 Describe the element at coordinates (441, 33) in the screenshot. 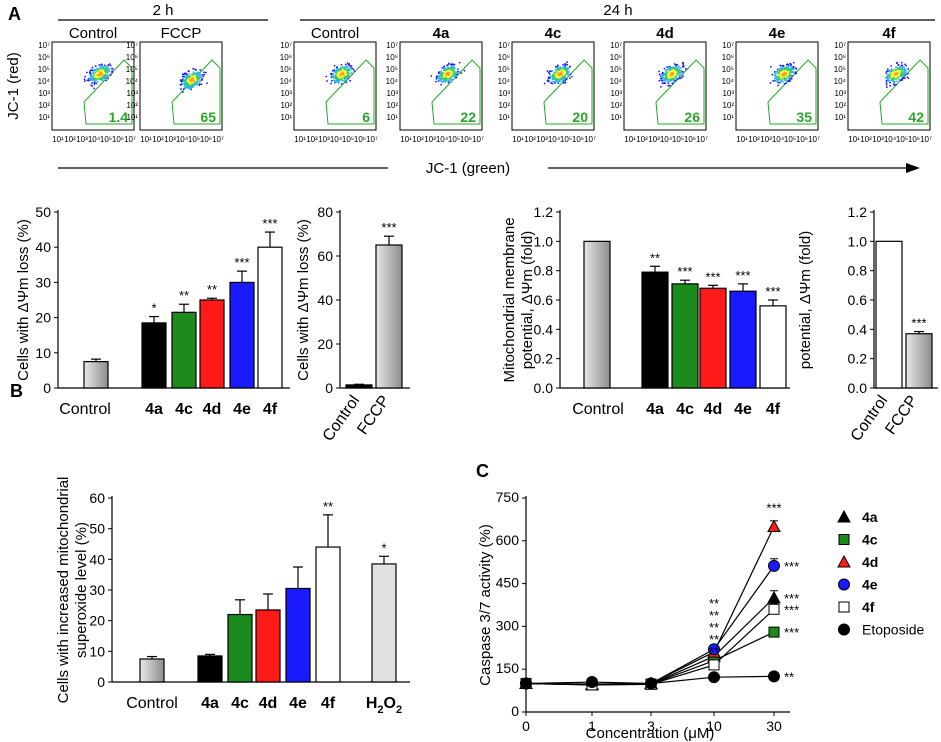

I see `flow-panel-title: 4a` at that location.